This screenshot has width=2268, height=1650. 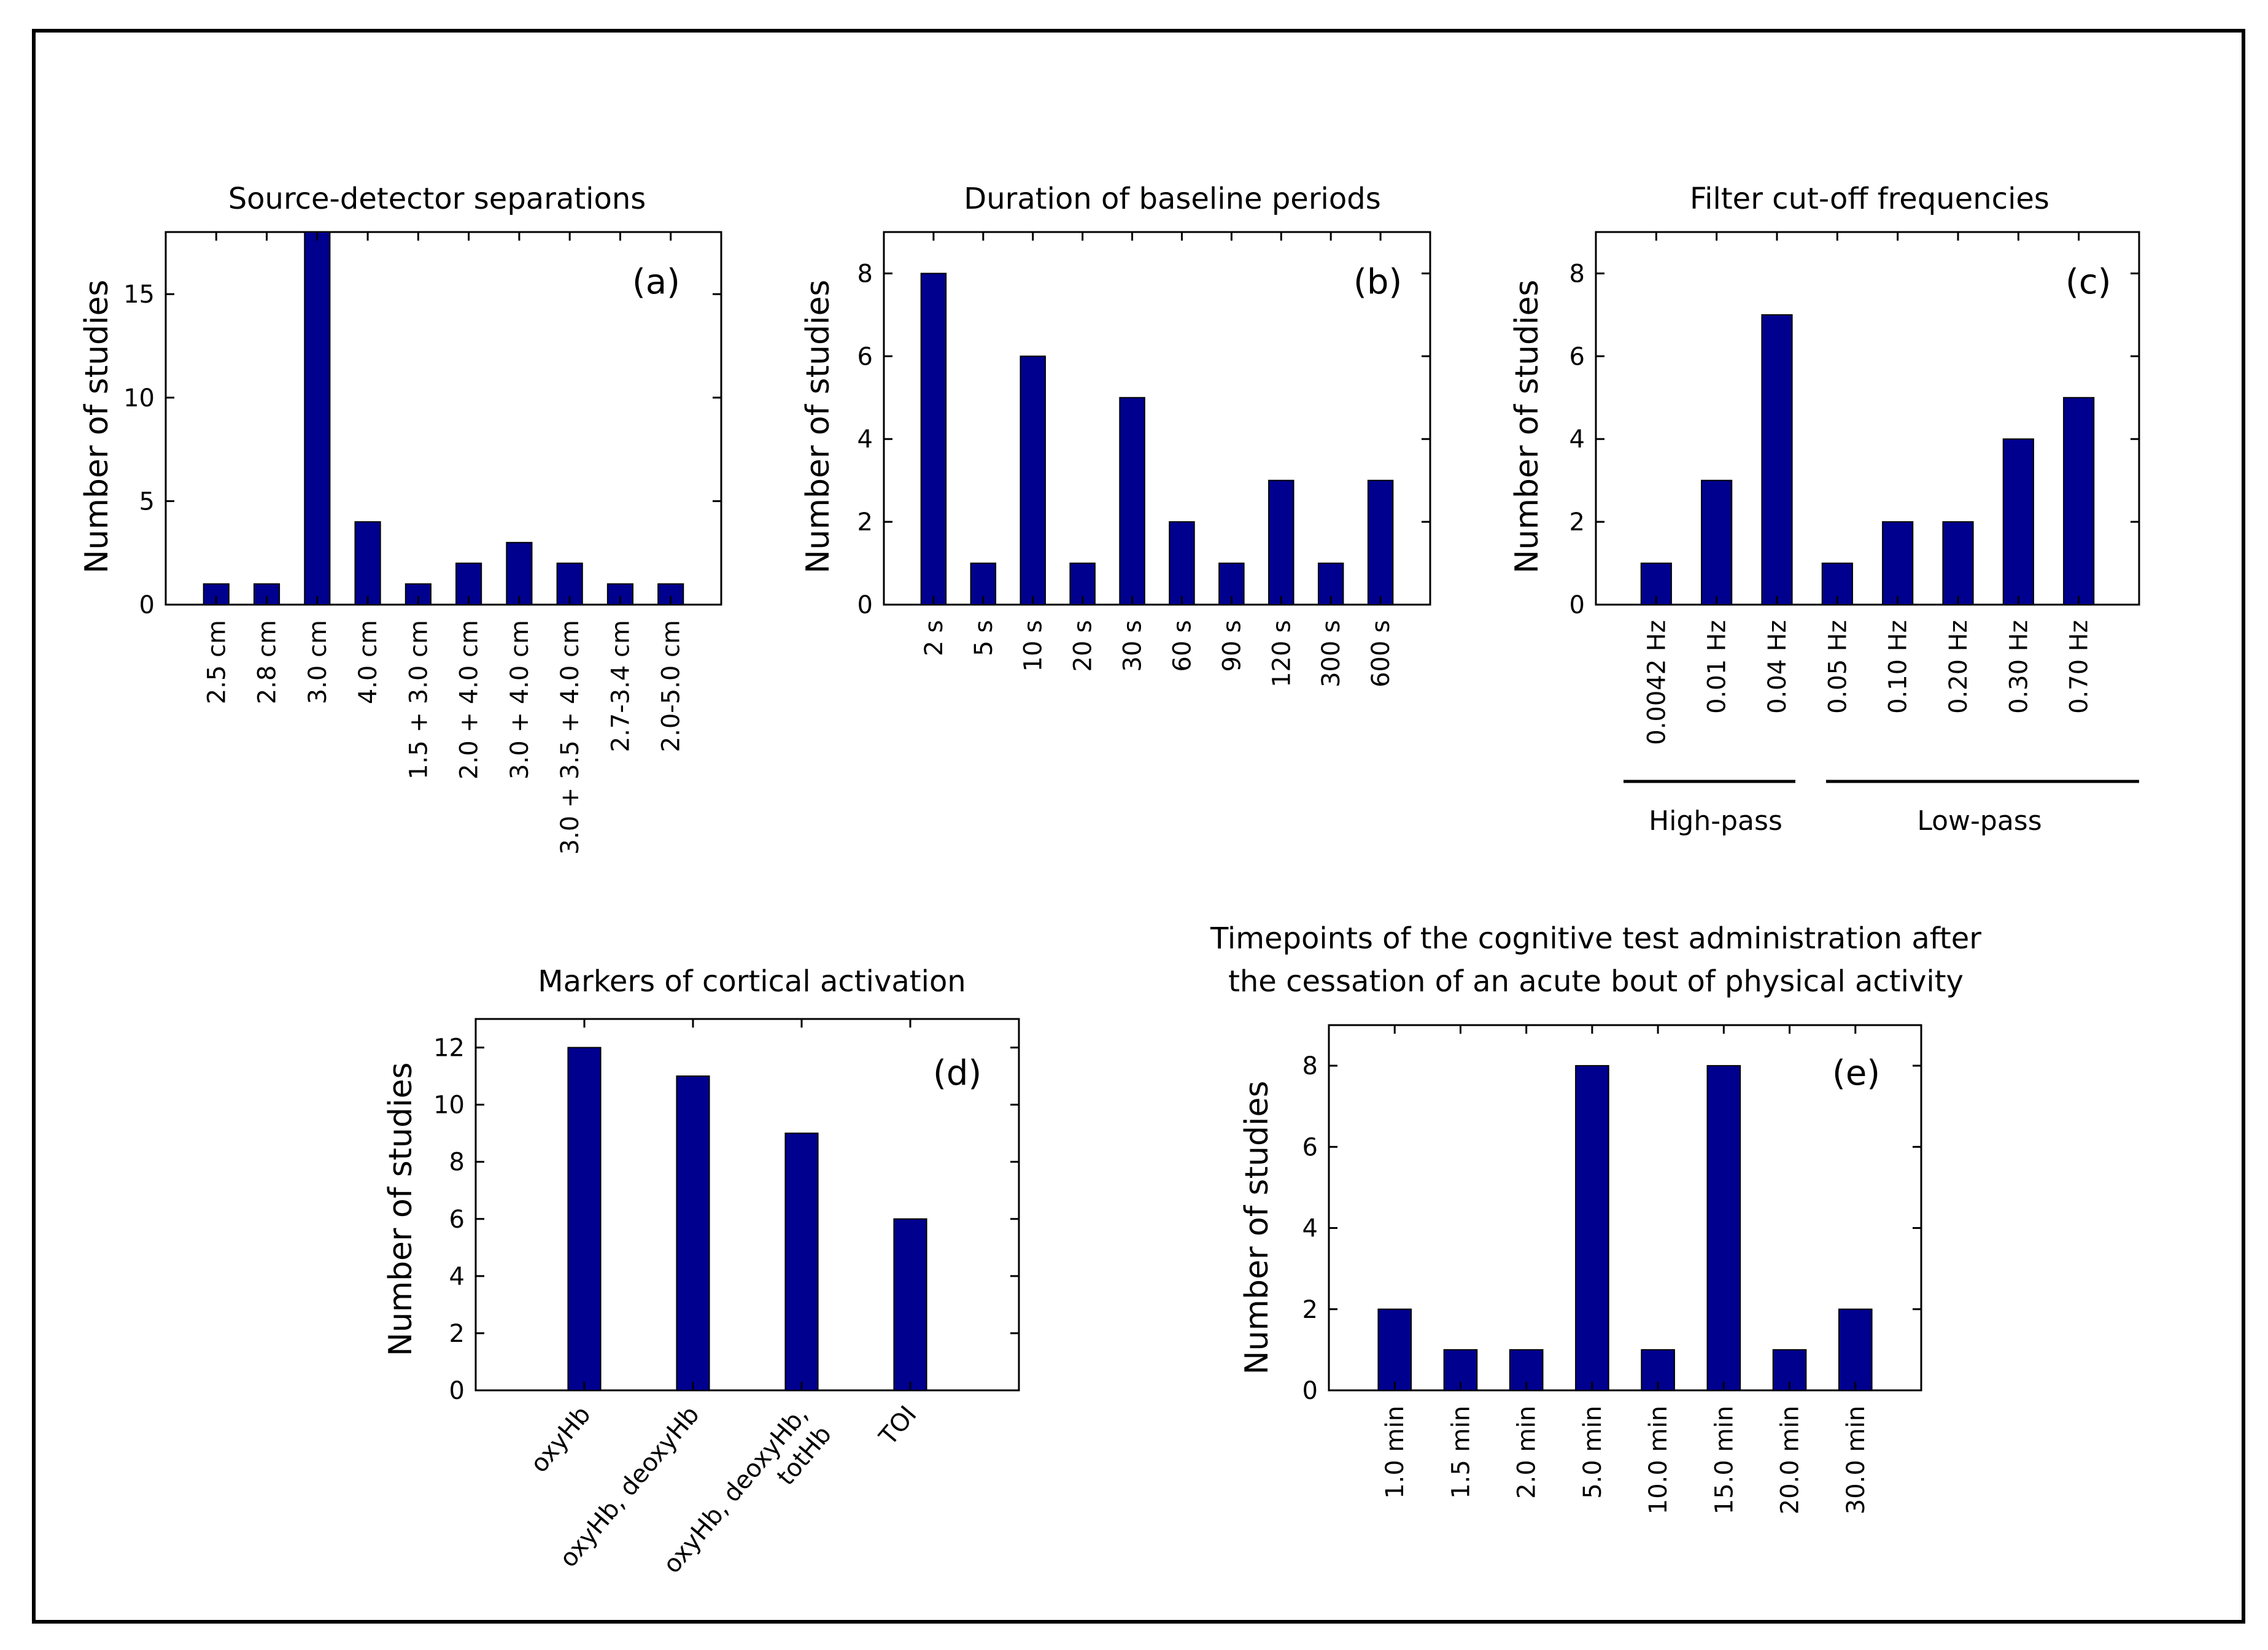 What do you see at coordinates (1310, 1229) in the screenshot?
I see `chart-e-ytick-label: 4` at bounding box center [1310, 1229].